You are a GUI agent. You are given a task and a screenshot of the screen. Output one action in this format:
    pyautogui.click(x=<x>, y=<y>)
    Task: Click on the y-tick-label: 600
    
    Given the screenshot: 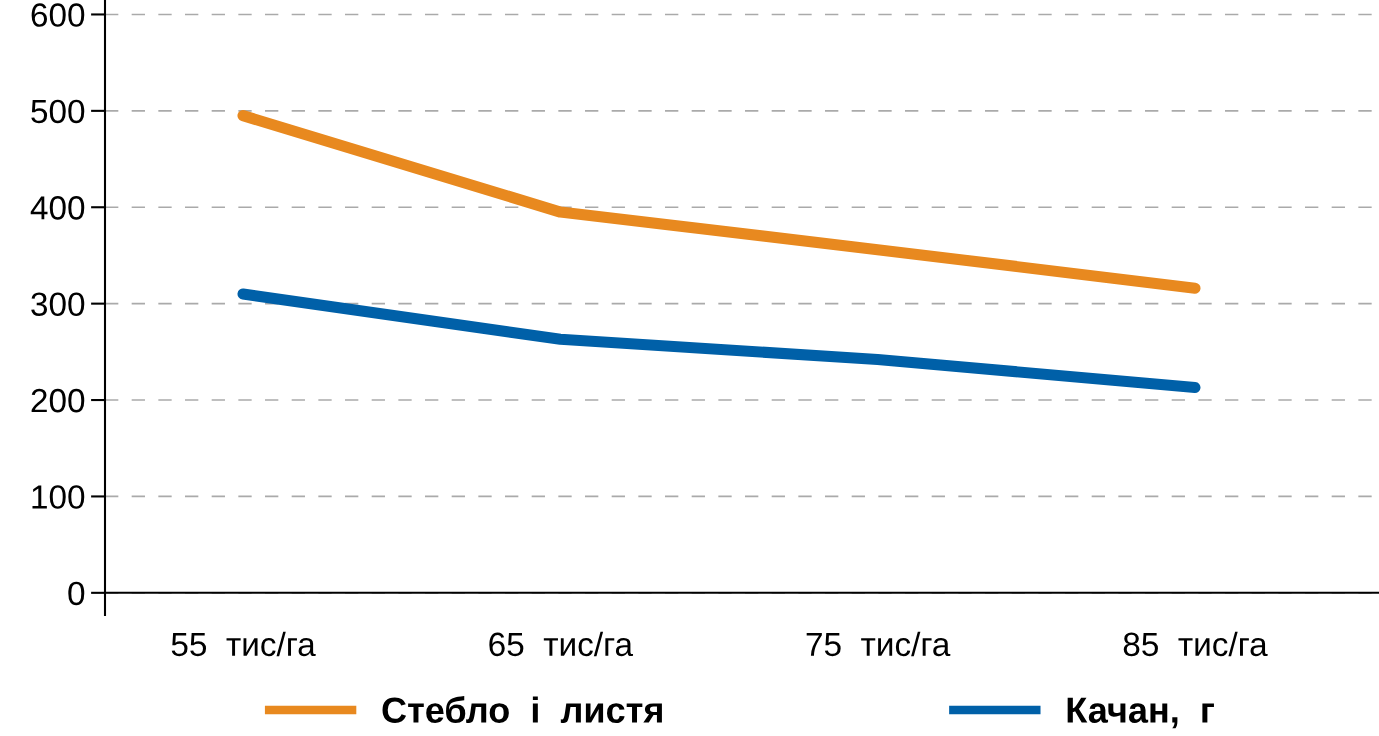 What is the action you would take?
    pyautogui.click(x=58, y=15)
    